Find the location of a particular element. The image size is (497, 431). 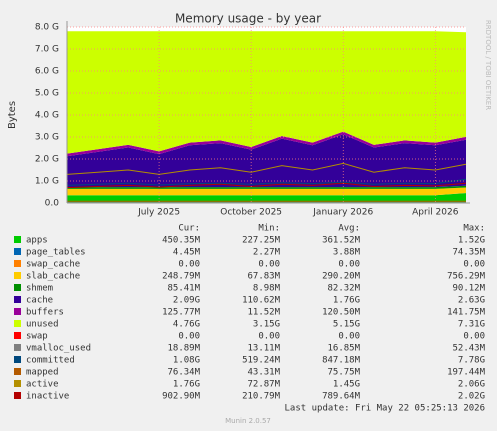

y-tick-label: 7.0 G is located at coordinates (47, 50).